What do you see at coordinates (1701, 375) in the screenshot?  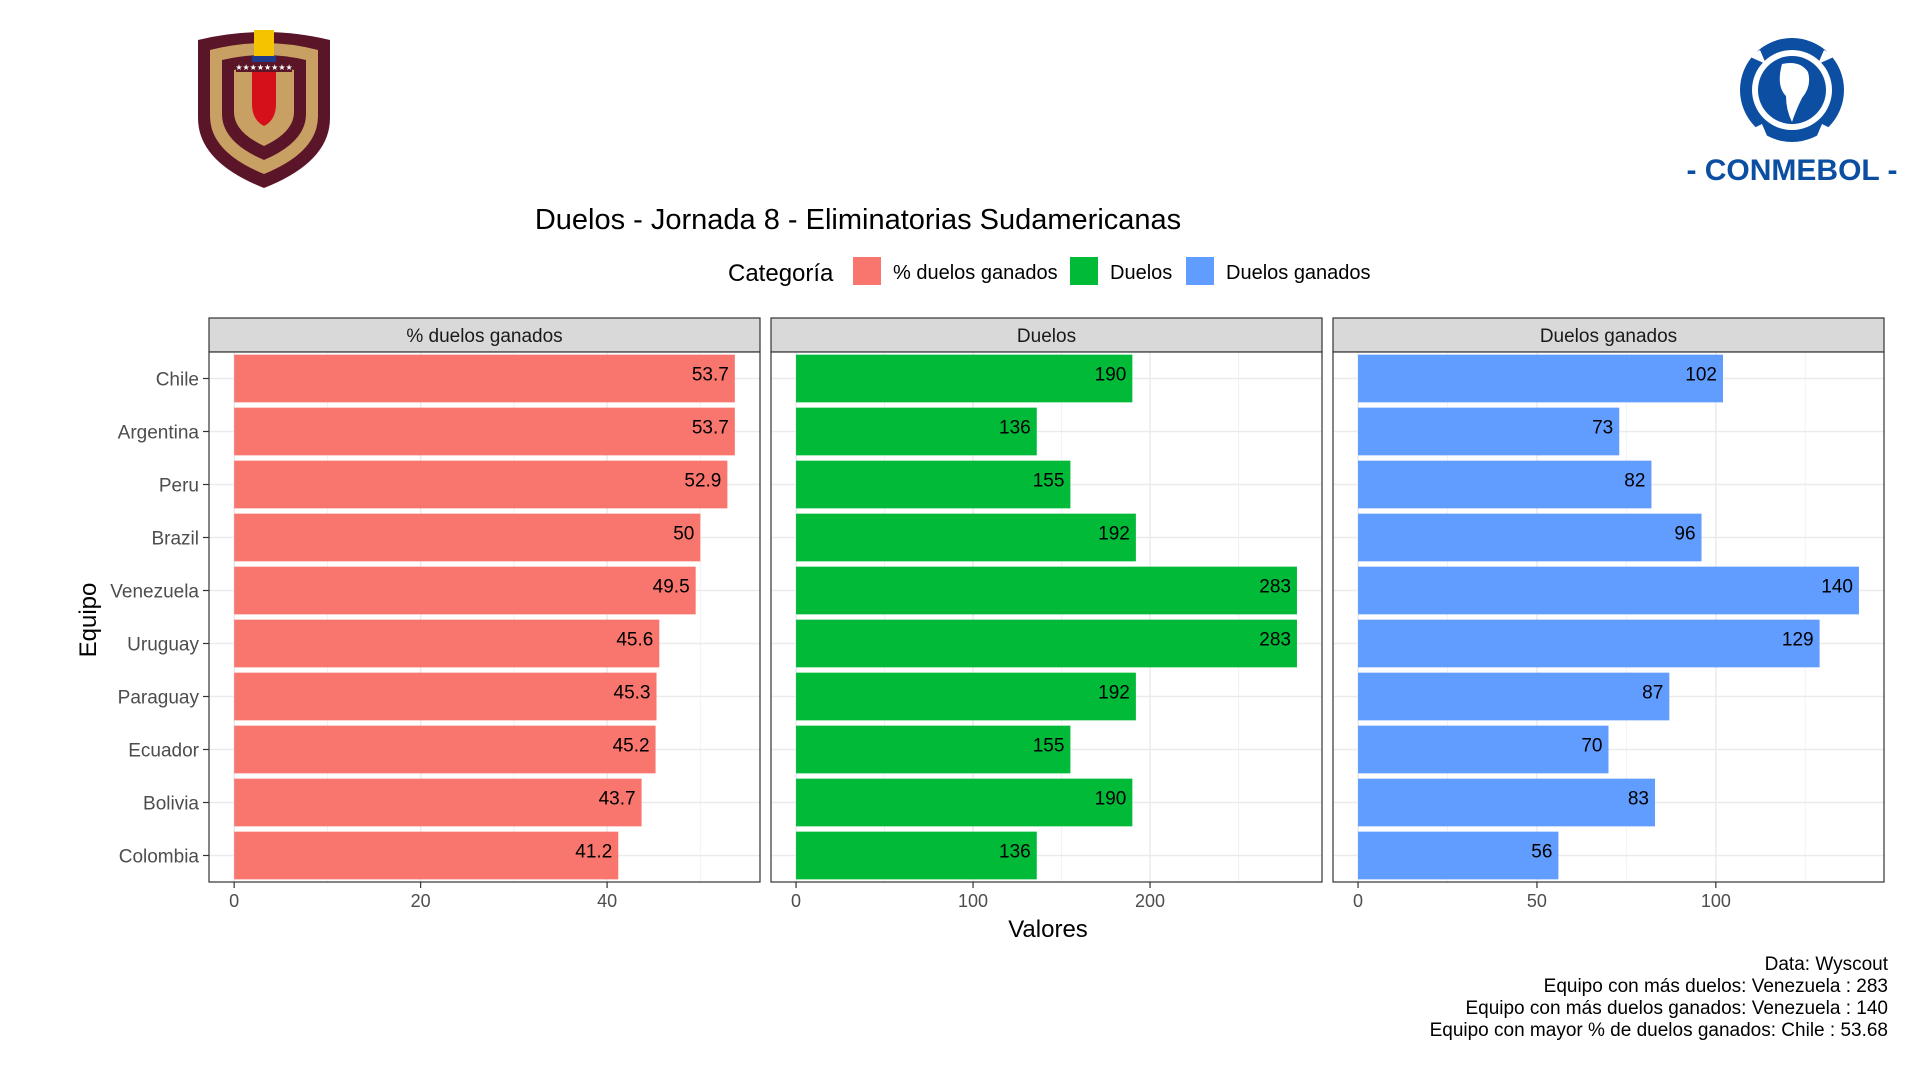 I see `bar-value-label: 102` at bounding box center [1701, 375].